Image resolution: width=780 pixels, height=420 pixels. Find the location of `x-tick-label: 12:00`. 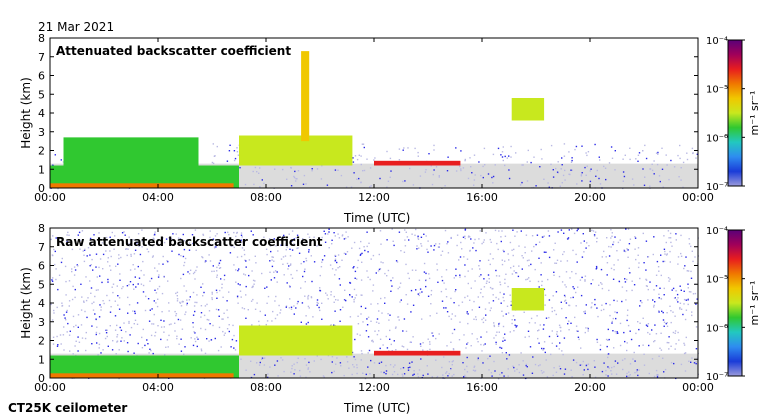

x-tick-label: 12:00 is located at coordinates (374, 197).